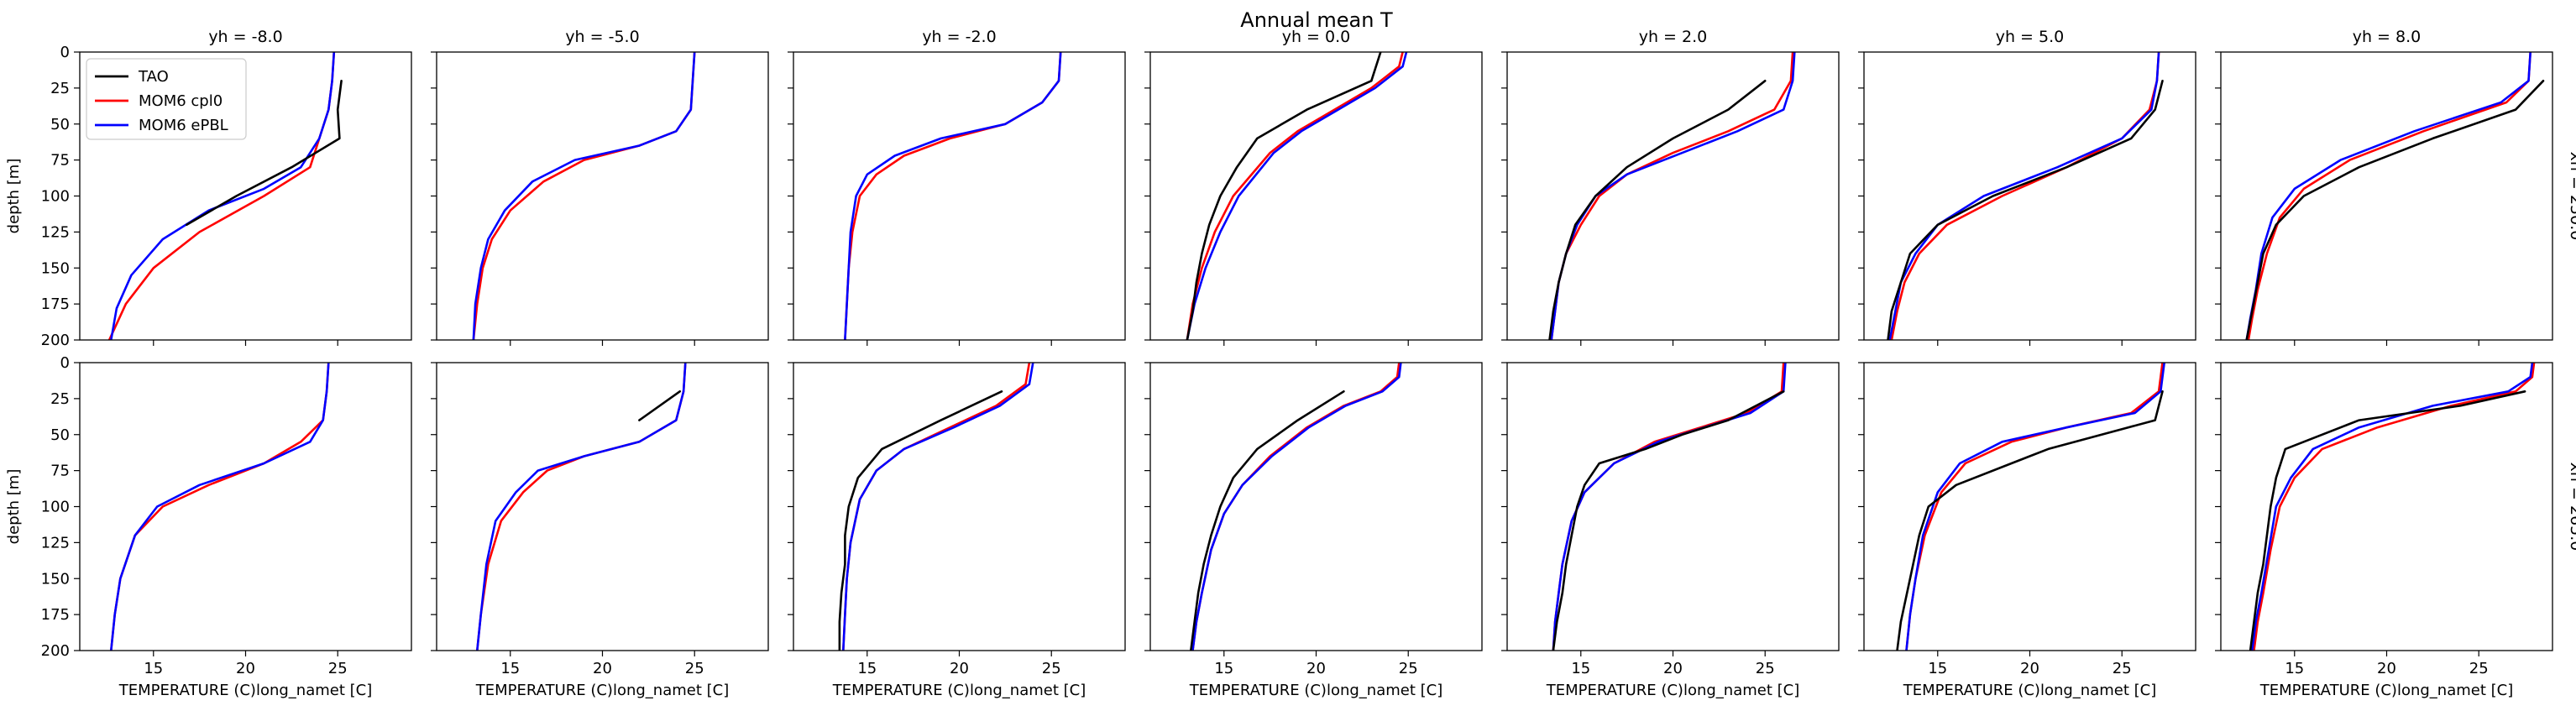 The width and height of the screenshot is (2576, 711). Describe the element at coordinates (153, 77) in the screenshot. I see `legend-label: TAO` at that location.